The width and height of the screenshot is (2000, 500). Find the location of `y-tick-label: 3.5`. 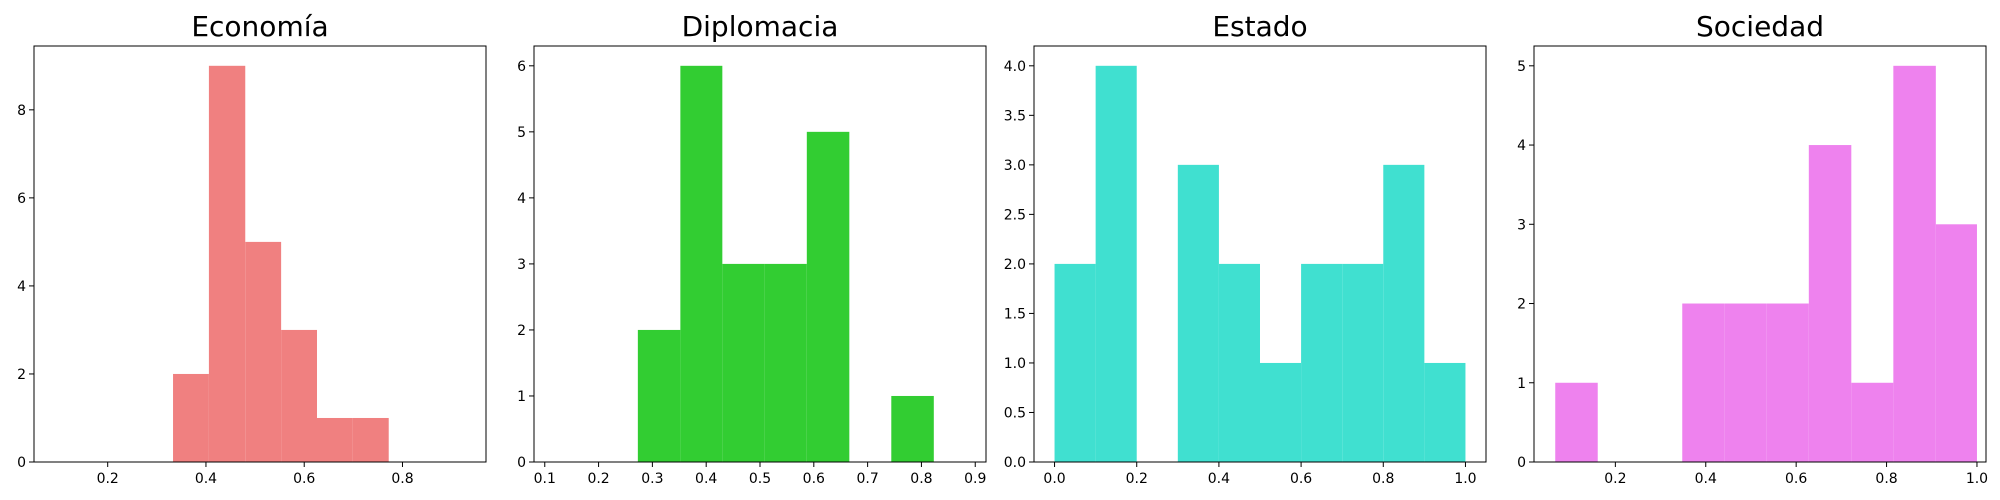

y-tick-label: 3.5 is located at coordinates (1015, 116).